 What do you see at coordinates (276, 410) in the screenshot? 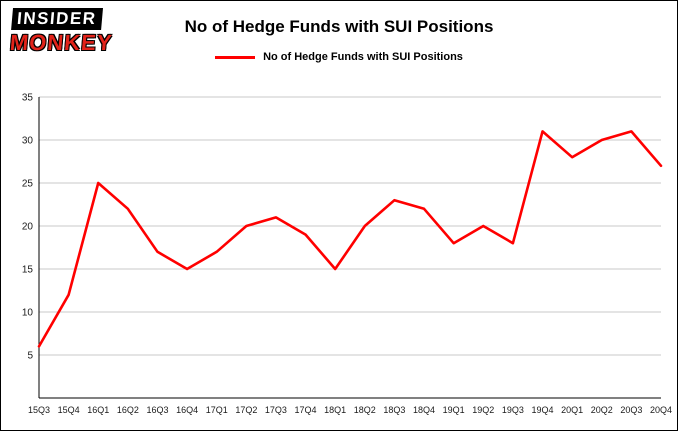
I see `x-axis-tick-label: 17Q3` at bounding box center [276, 410].